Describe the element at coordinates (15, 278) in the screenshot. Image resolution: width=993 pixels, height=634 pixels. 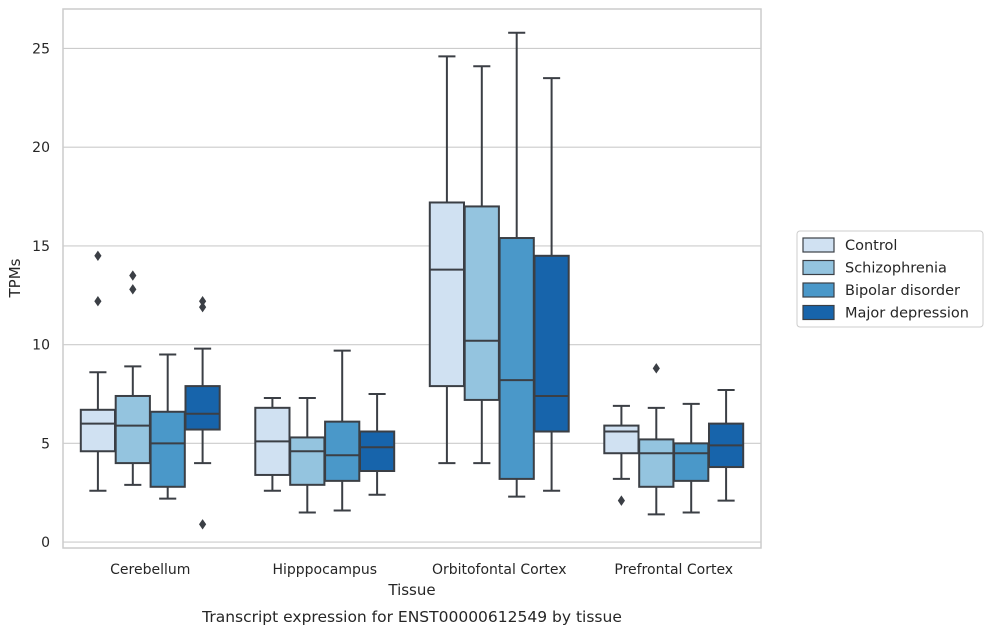
I see `y-axis-title: TPMs` at that location.